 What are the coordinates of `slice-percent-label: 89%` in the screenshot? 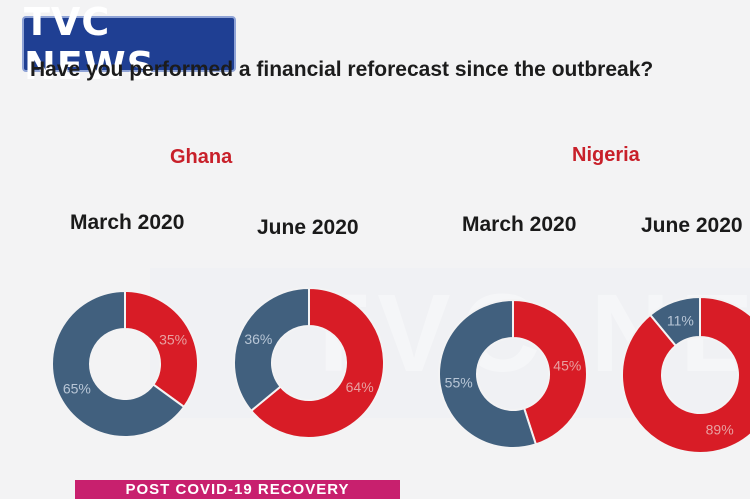 It's located at (720, 430).